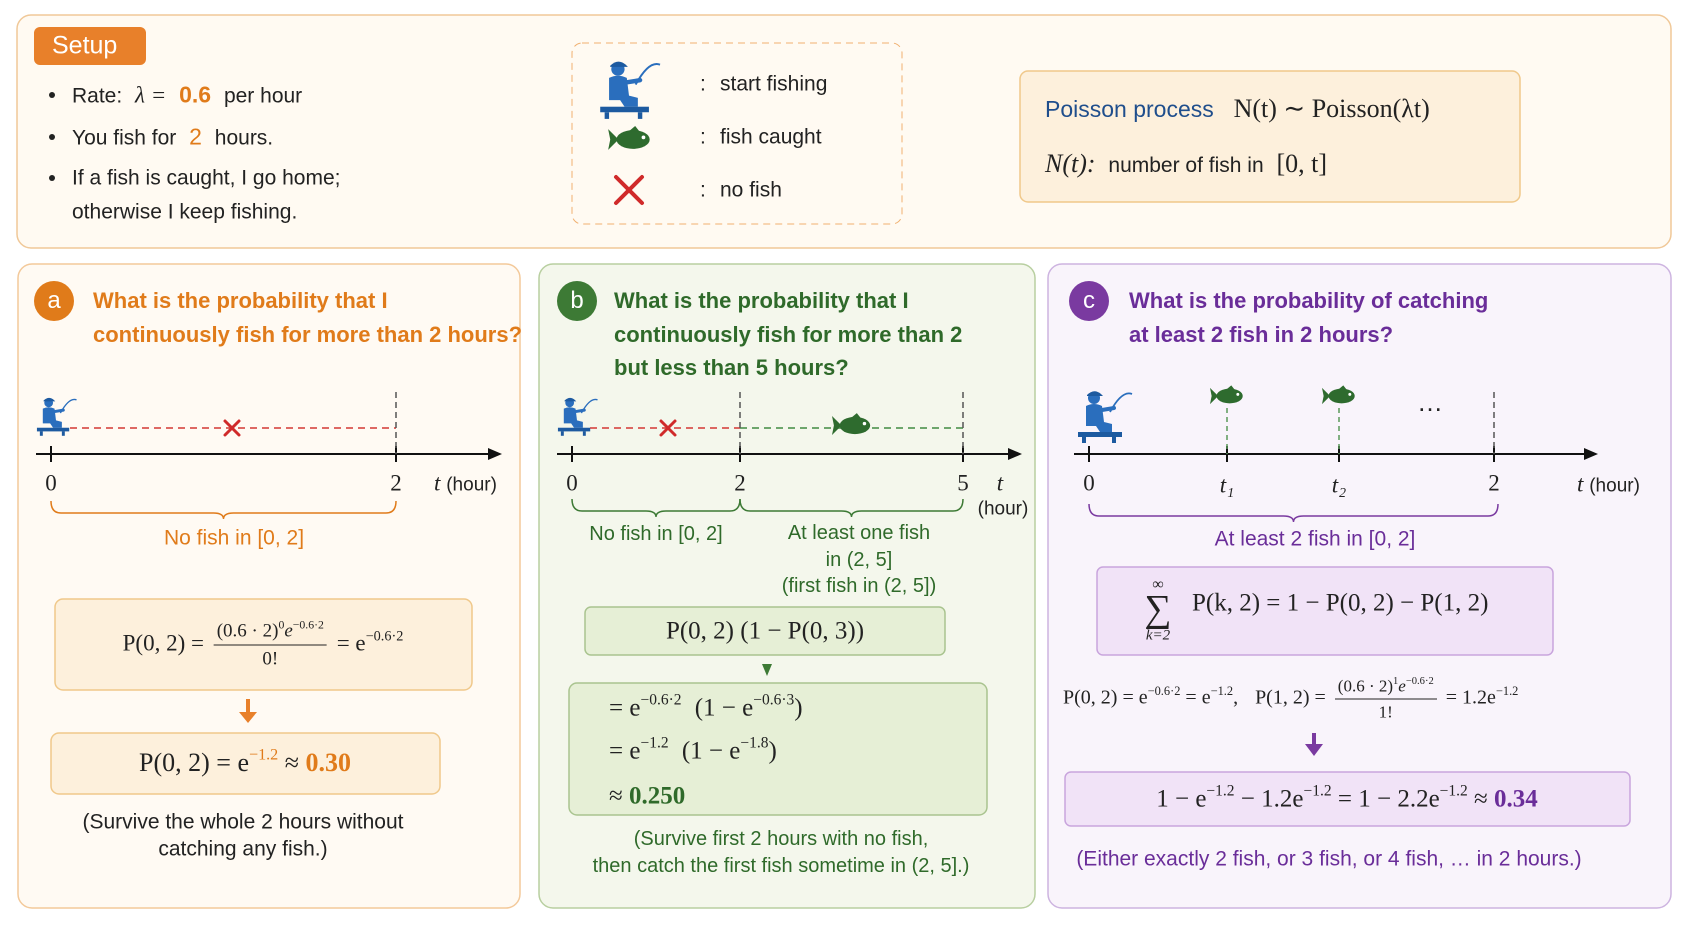 Image resolution: width=1690 pixels, height=931 pixels. I want to click on title: continuously fish for more than 2, so click(788, 334).